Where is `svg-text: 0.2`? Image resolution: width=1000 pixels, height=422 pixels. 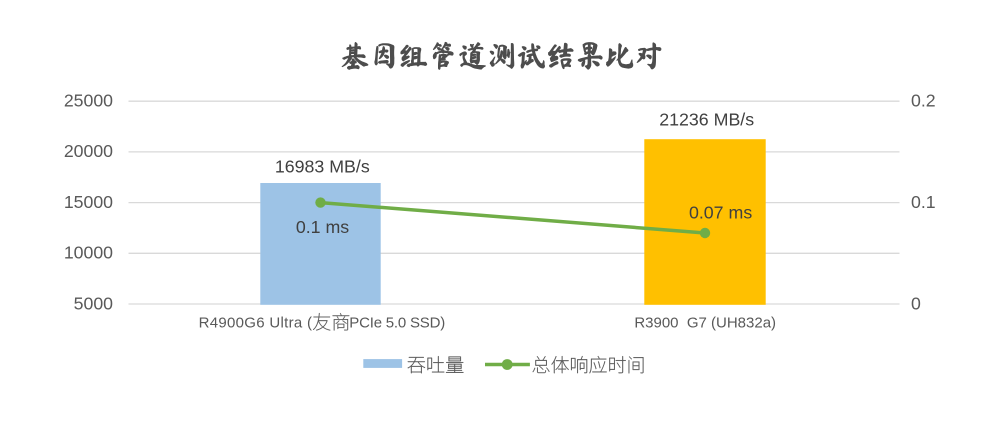 svg-text: 0.2 is located at coordinates (923, 101).